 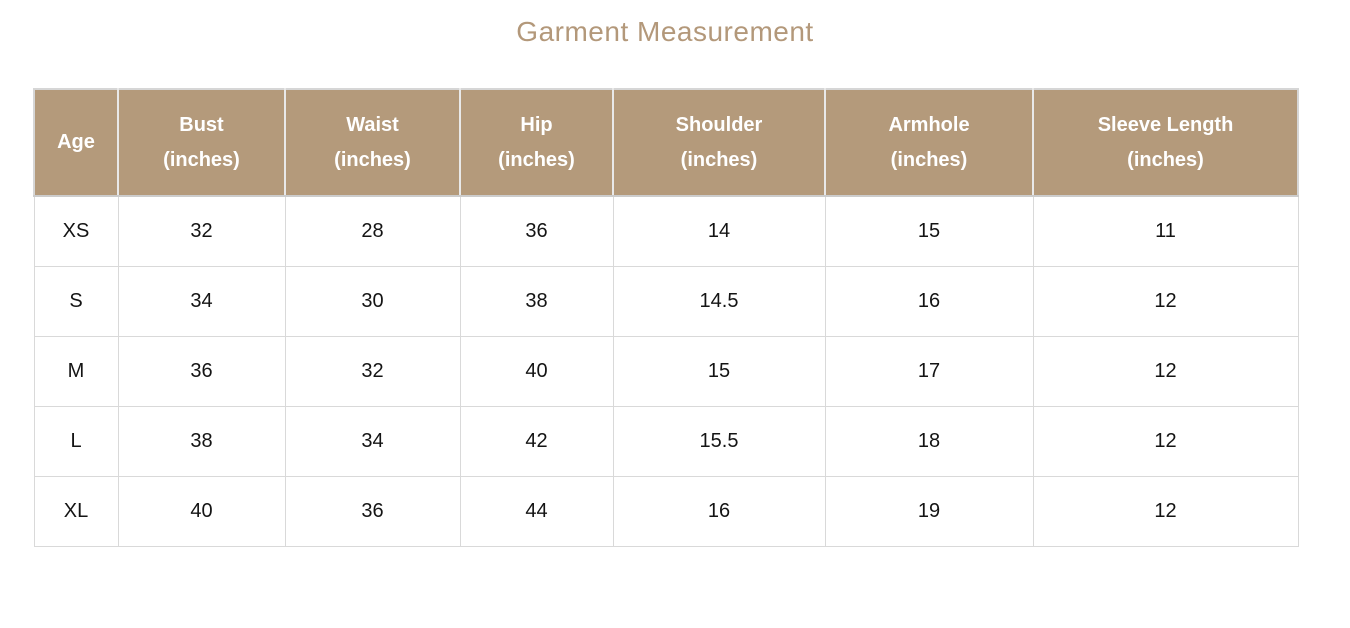 I want to click on cell-hip: 44, so click(x=536, y=511).